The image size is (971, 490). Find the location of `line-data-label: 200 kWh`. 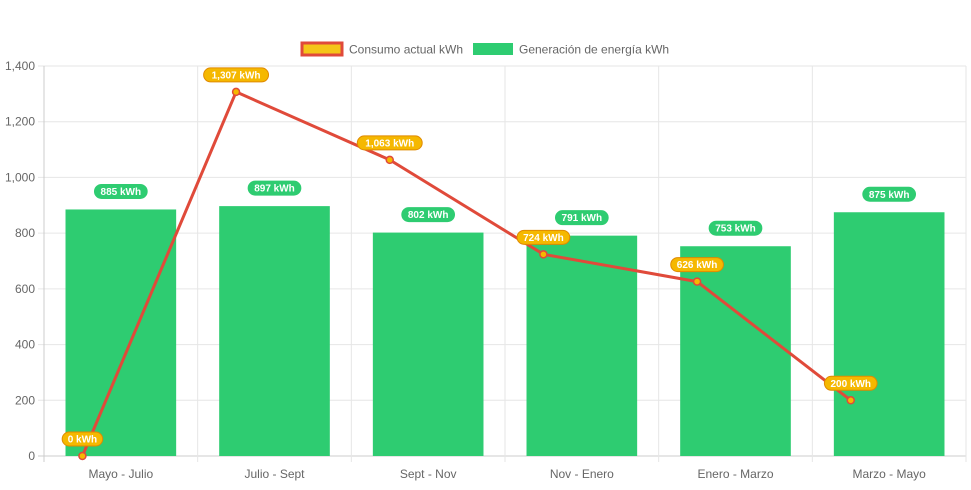

line-data-label: 200 kWh is located at coordinates (850, 383).